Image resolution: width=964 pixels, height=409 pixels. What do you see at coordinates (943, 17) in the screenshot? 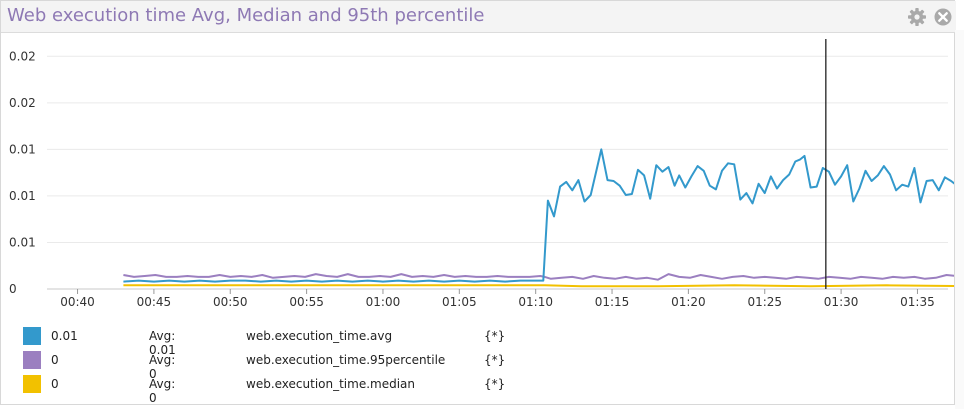
I see `close-icon` at bounding box center [943, 17].